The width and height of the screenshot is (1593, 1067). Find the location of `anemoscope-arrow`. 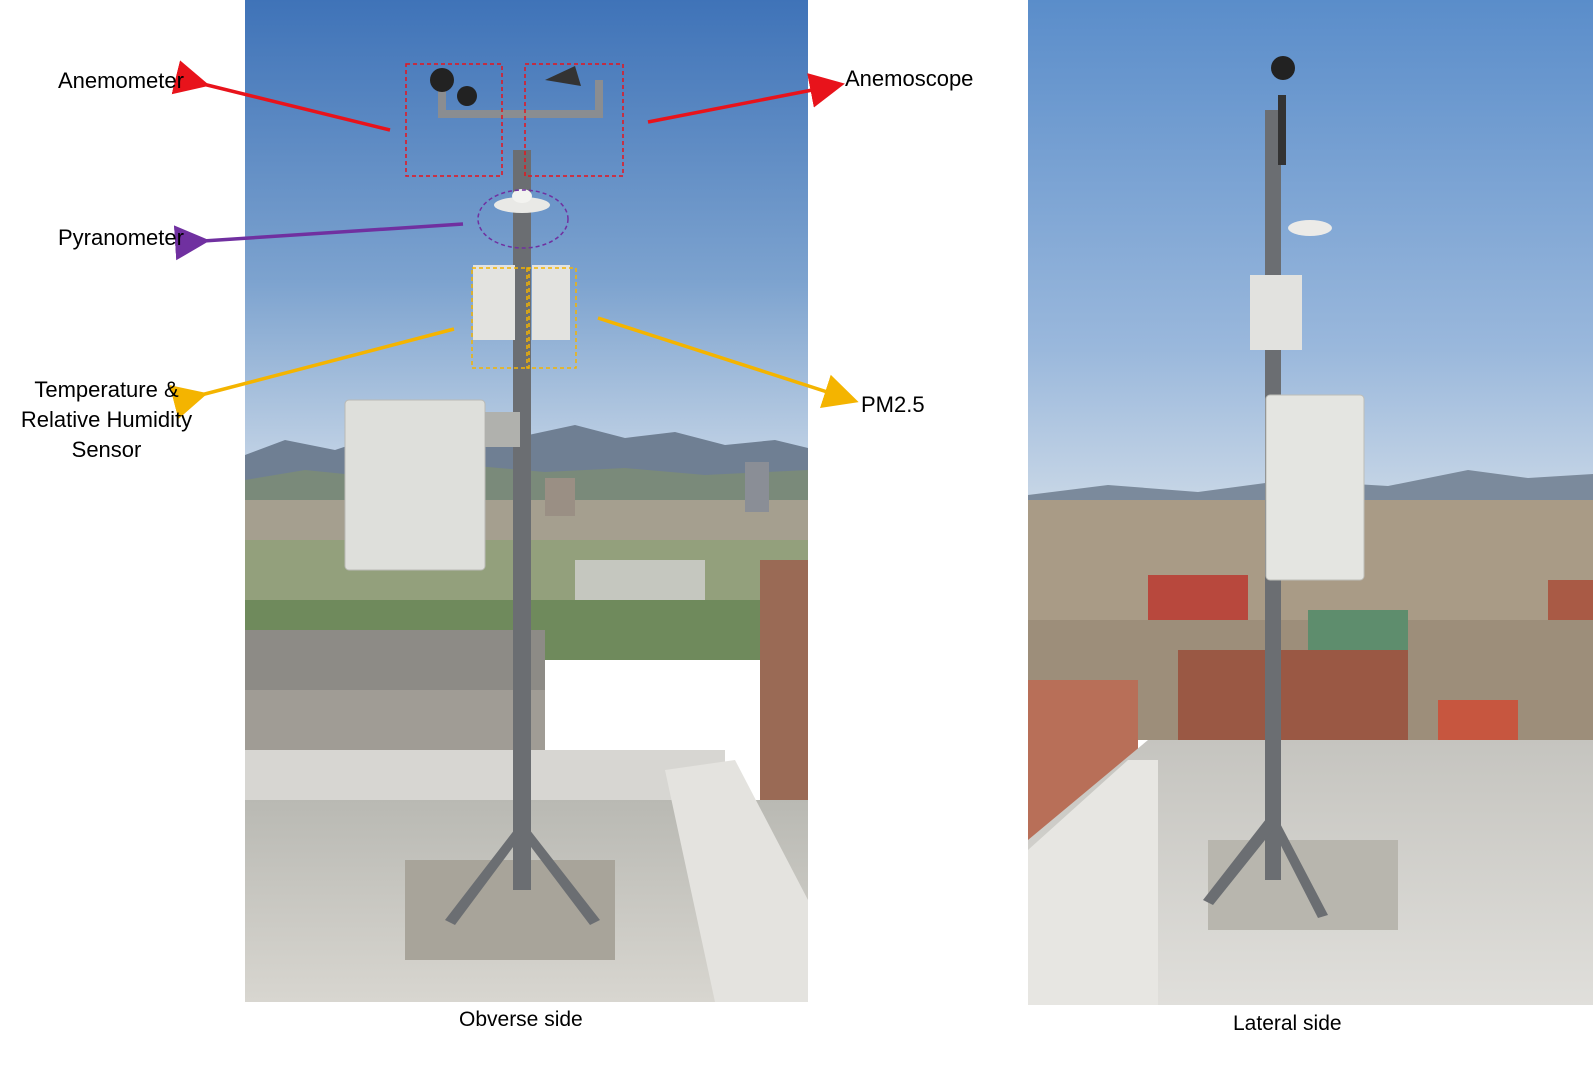

anemoscope-arrow is located at coordinates (746, 98).